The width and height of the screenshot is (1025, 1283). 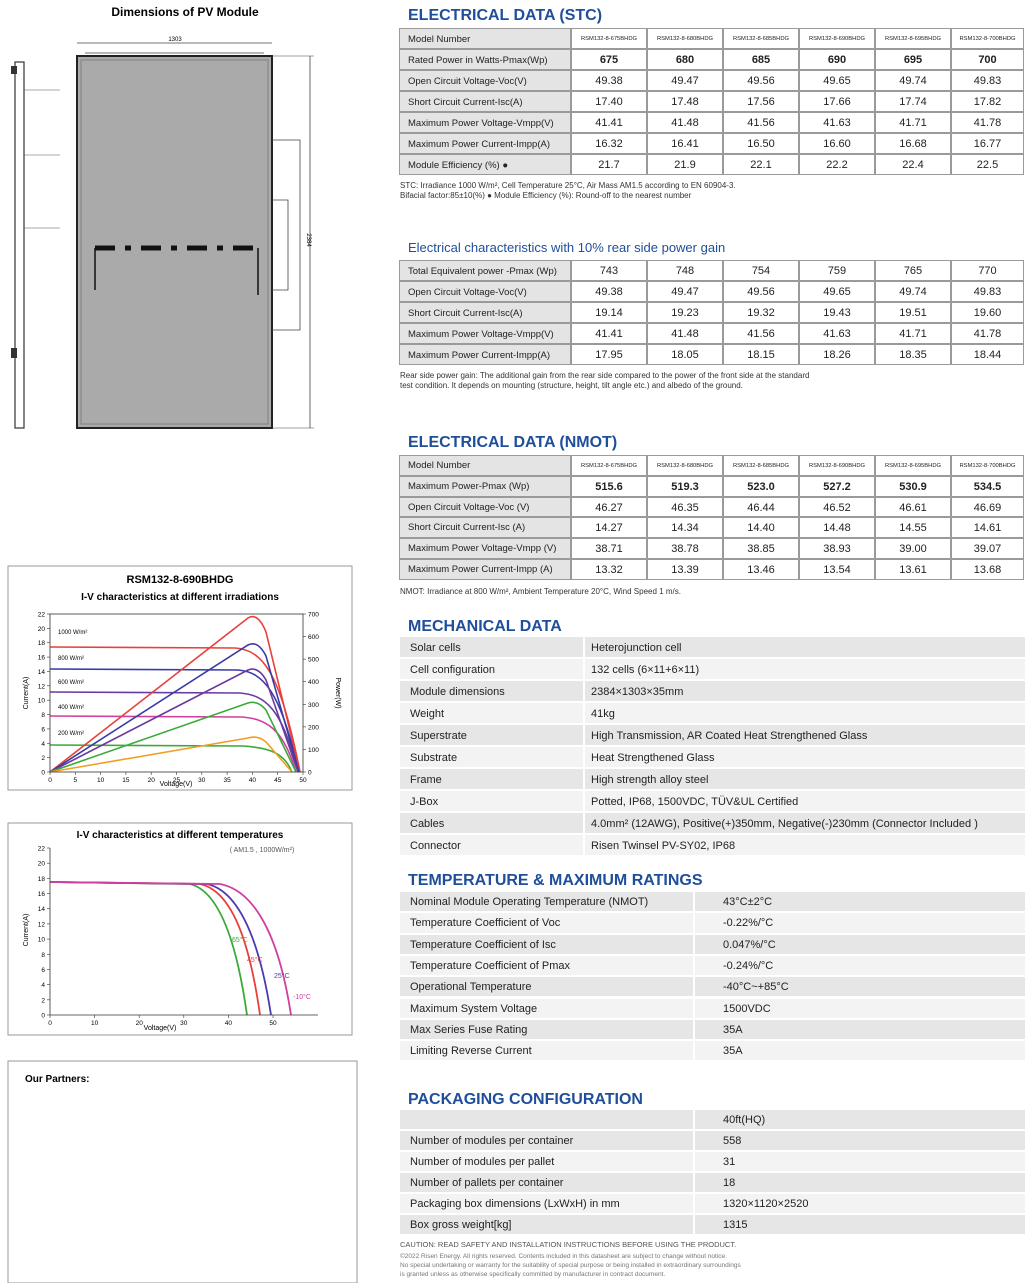 I want to click on cell: 14.48, so click(x=837, y=528).